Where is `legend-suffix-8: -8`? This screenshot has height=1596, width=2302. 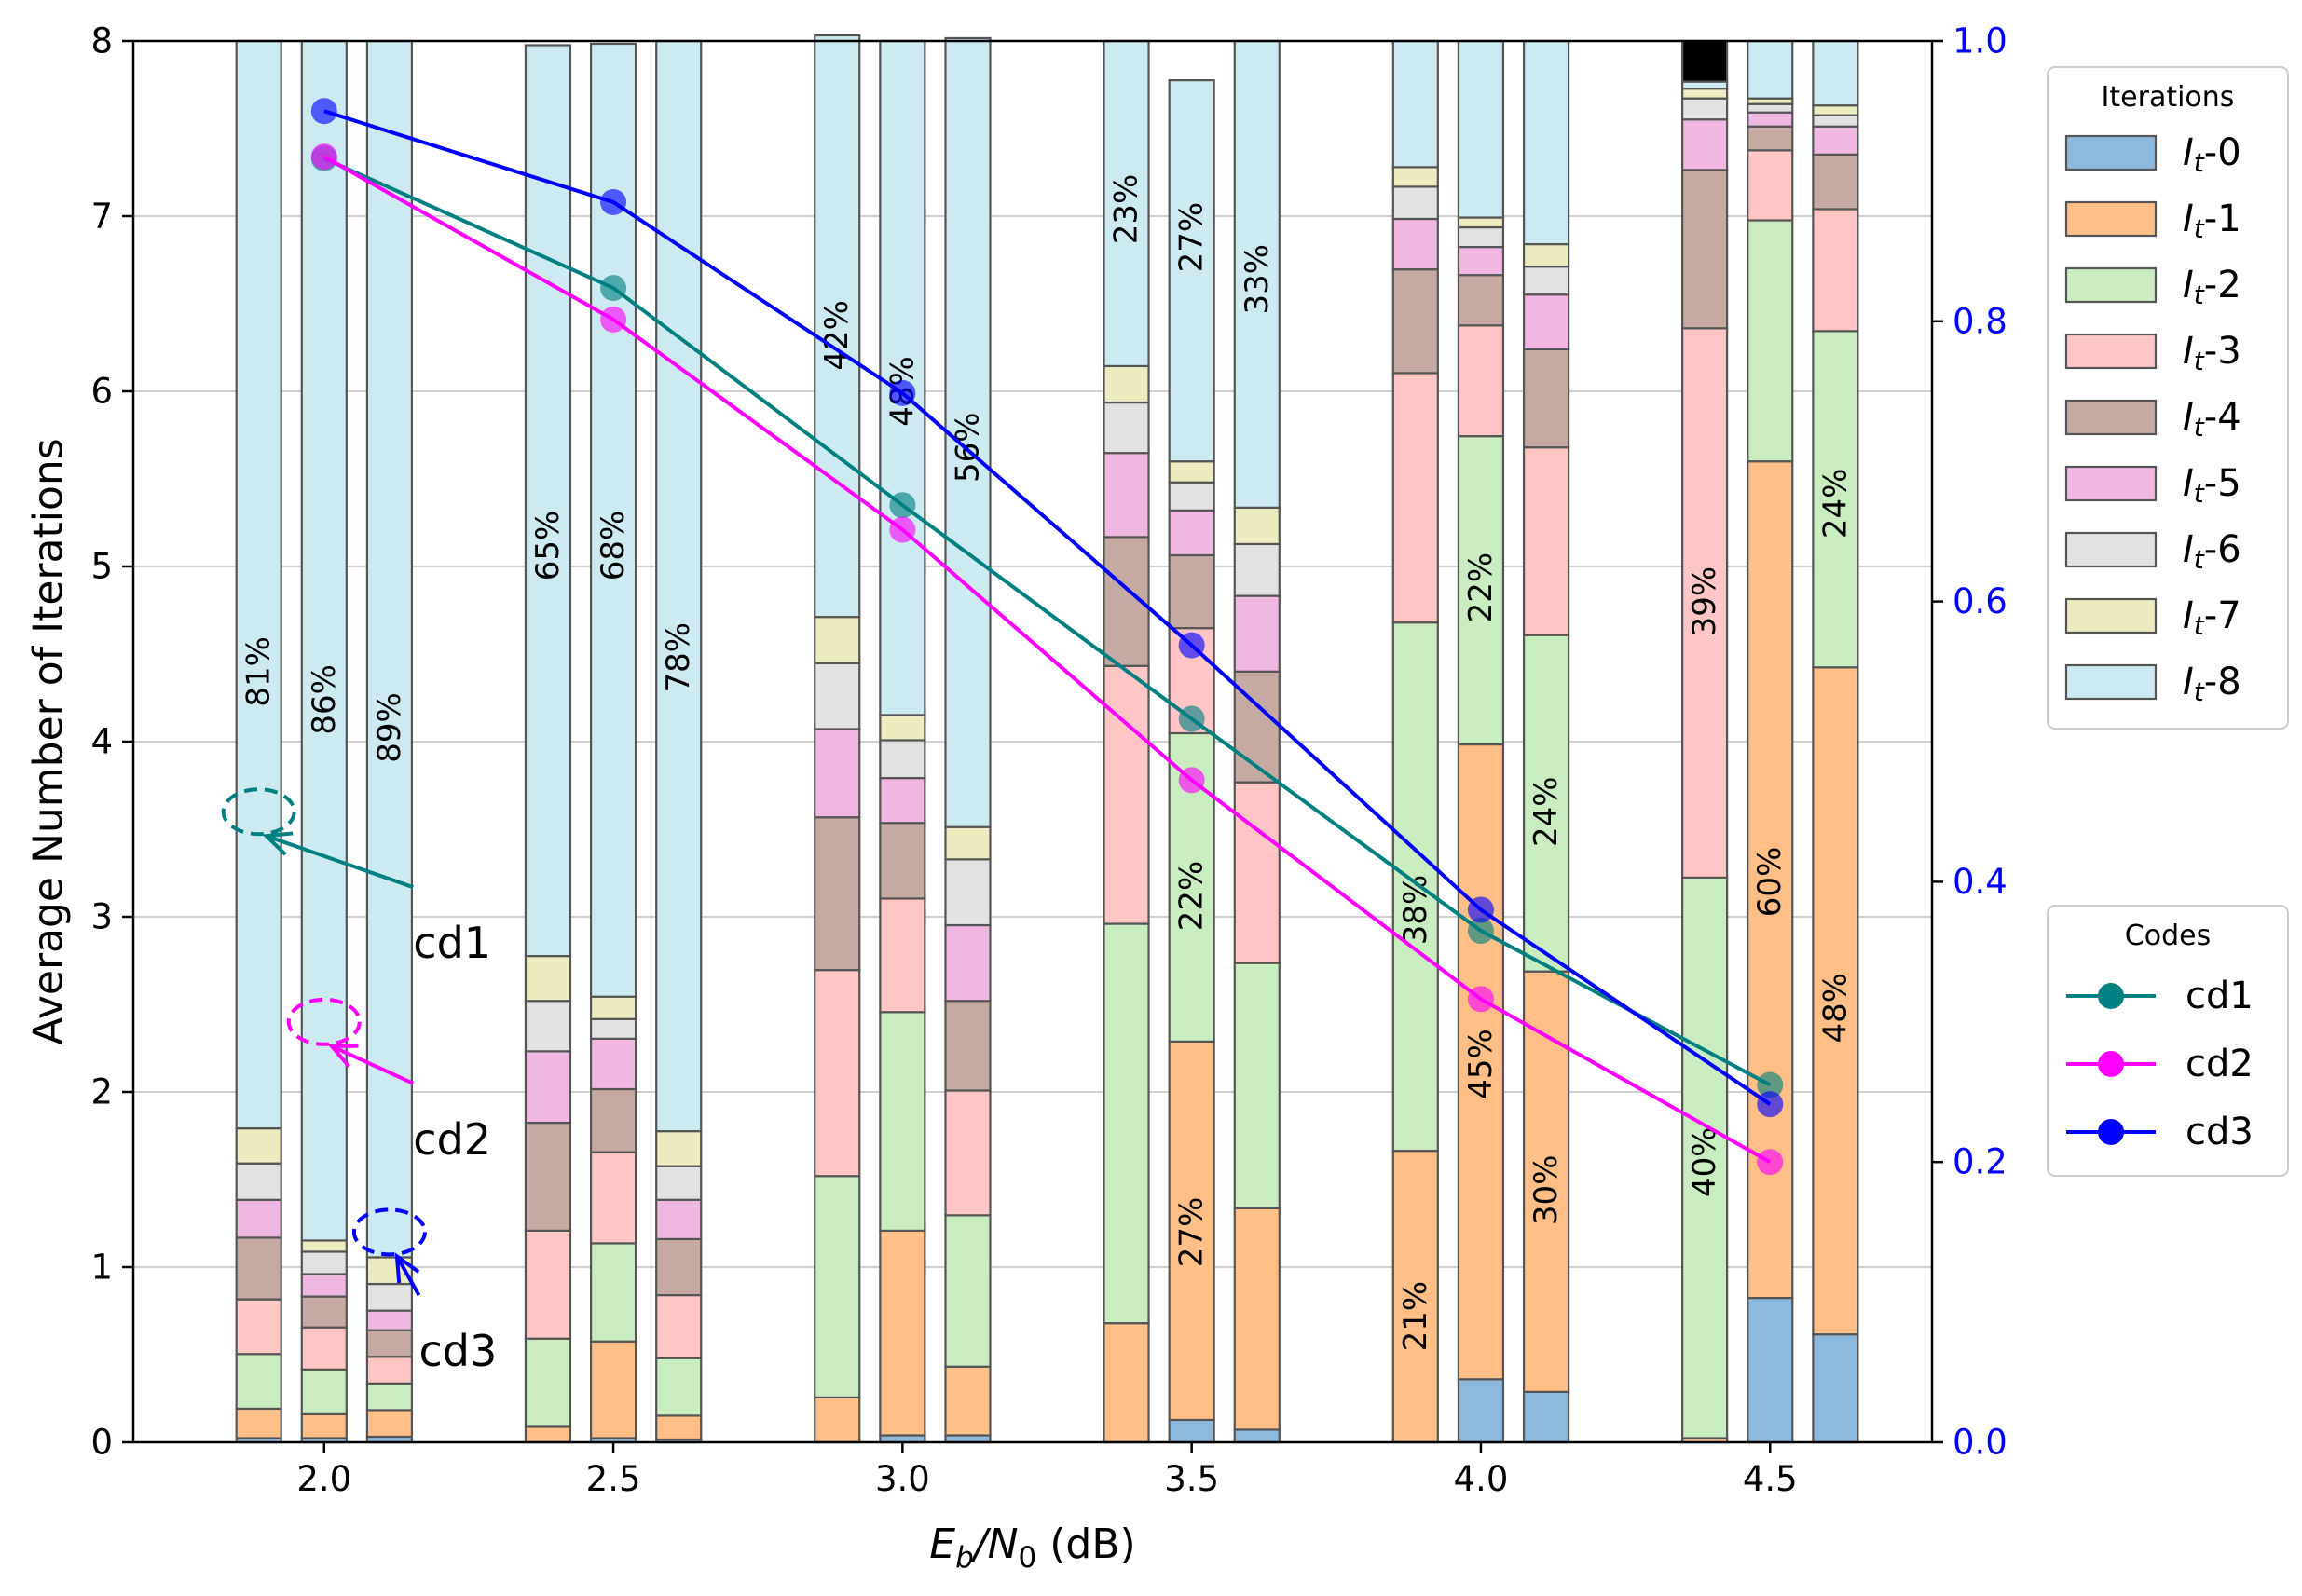 legend-suffix-8: -8 is located at coordinates (2222, 682).